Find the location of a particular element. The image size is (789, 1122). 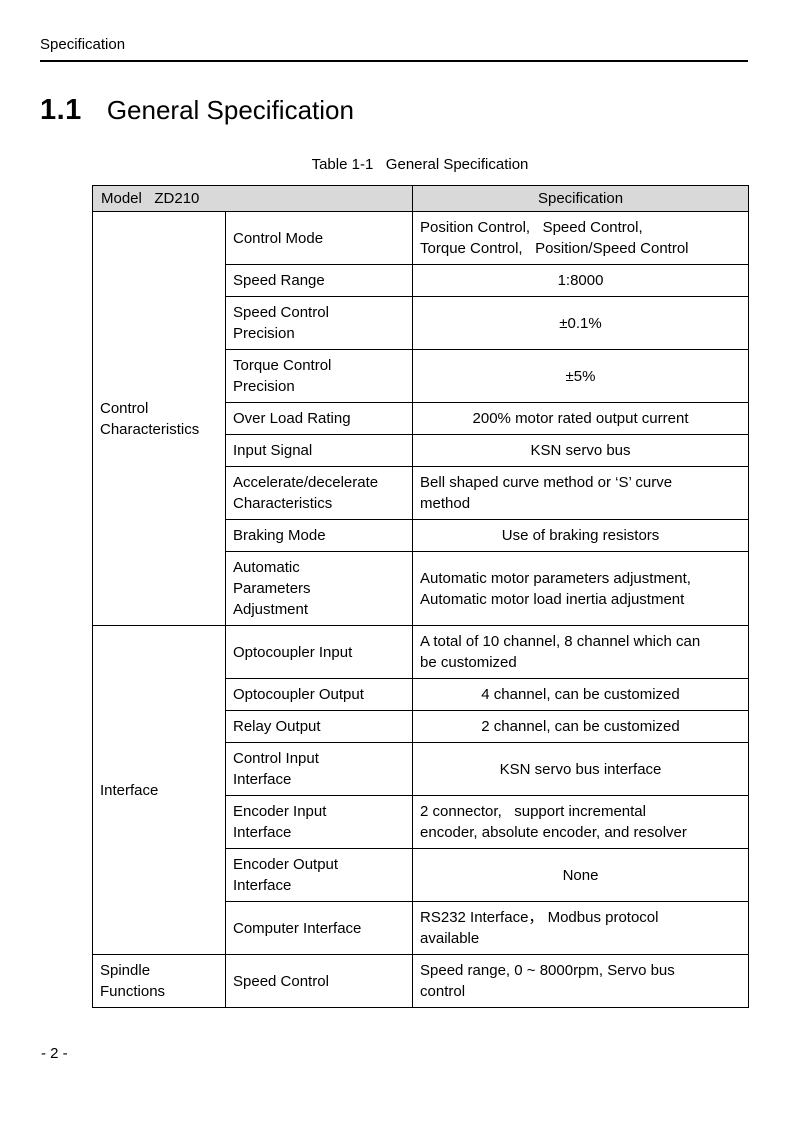

table-header-model: Model ZD210 is located at coordinates (252, 198).